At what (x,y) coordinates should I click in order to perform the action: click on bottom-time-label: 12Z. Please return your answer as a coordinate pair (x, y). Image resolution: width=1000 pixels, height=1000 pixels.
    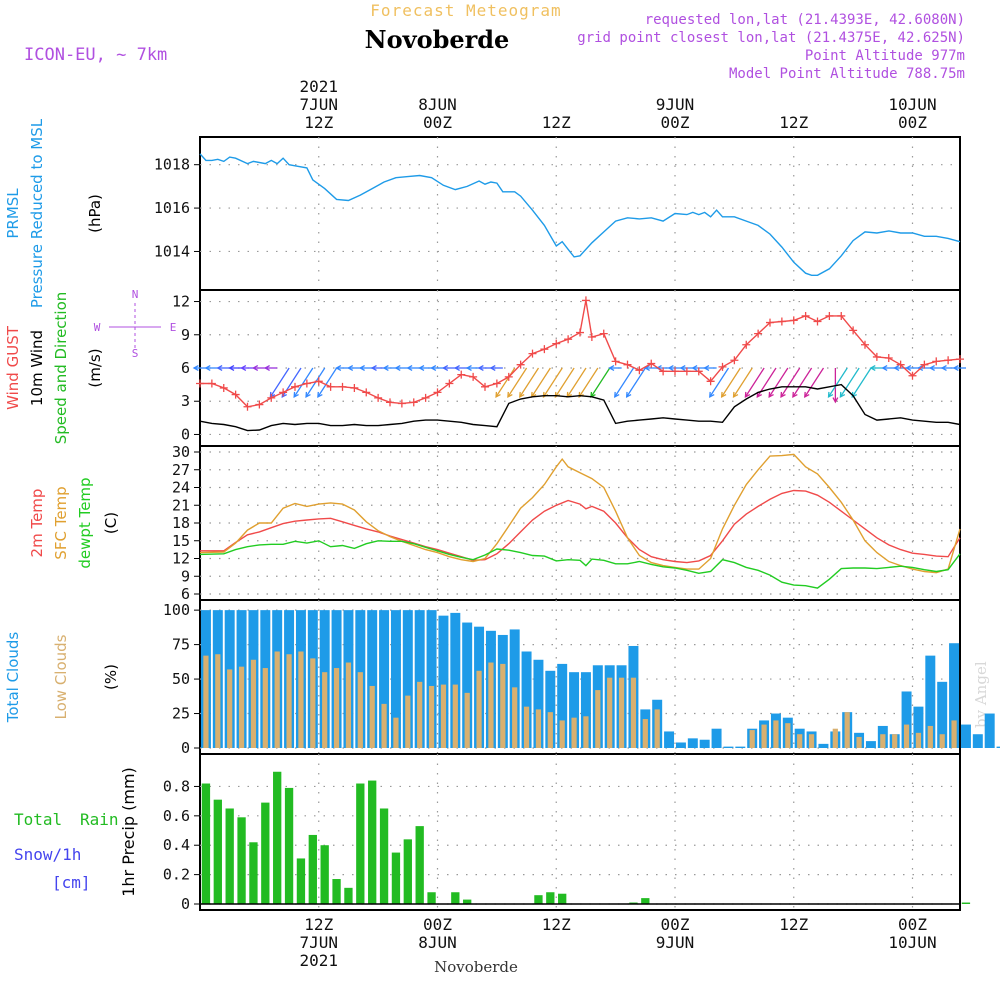
    Looking at the image, I should click on (793, 924).